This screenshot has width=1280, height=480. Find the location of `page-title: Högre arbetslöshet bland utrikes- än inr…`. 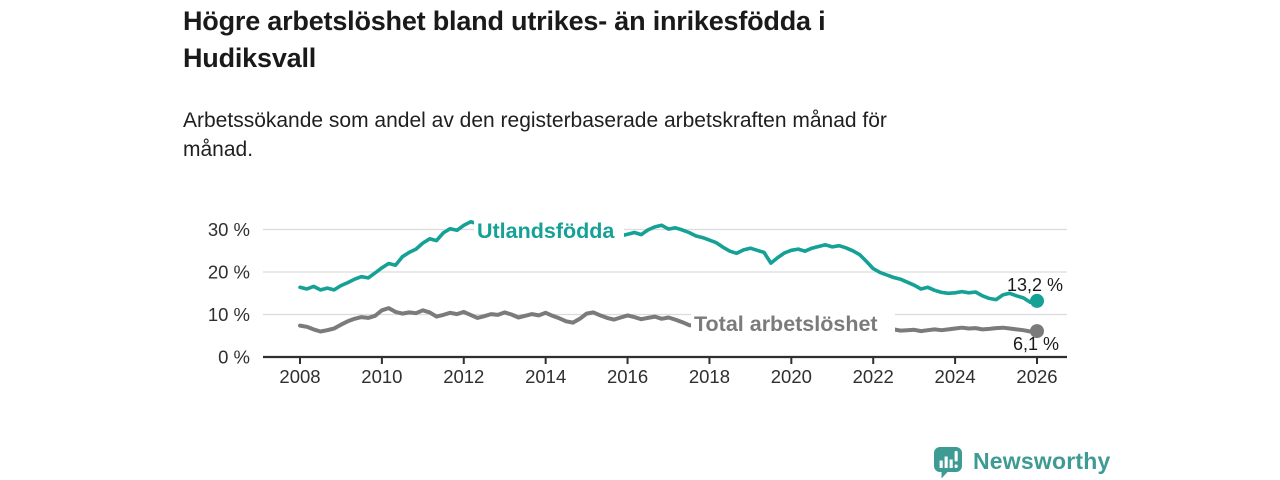

page-title: Högre arbetslöshet bland utrikes- än inr… is located at coordinates (688, 40).